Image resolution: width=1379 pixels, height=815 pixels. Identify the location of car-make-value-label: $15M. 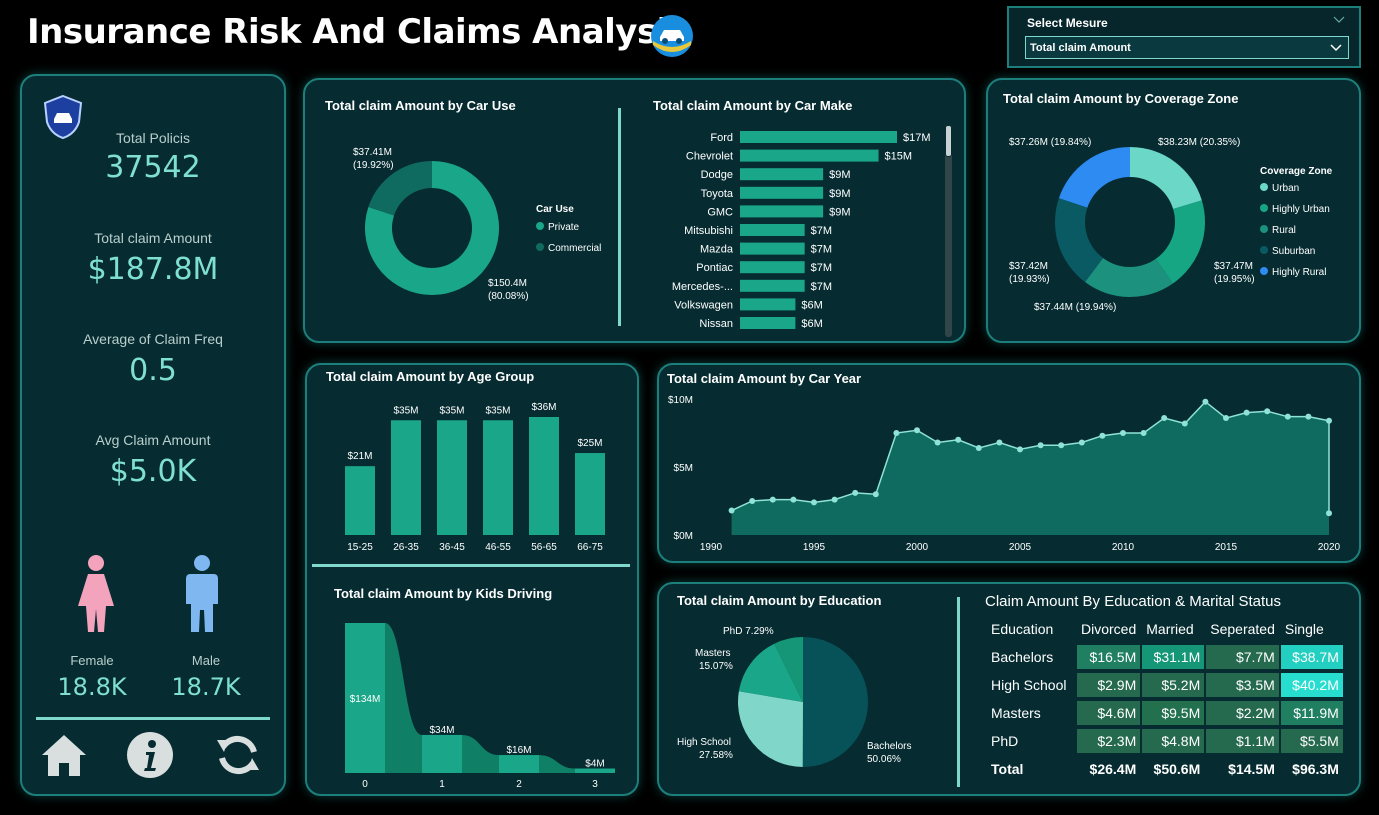
(899, 157).